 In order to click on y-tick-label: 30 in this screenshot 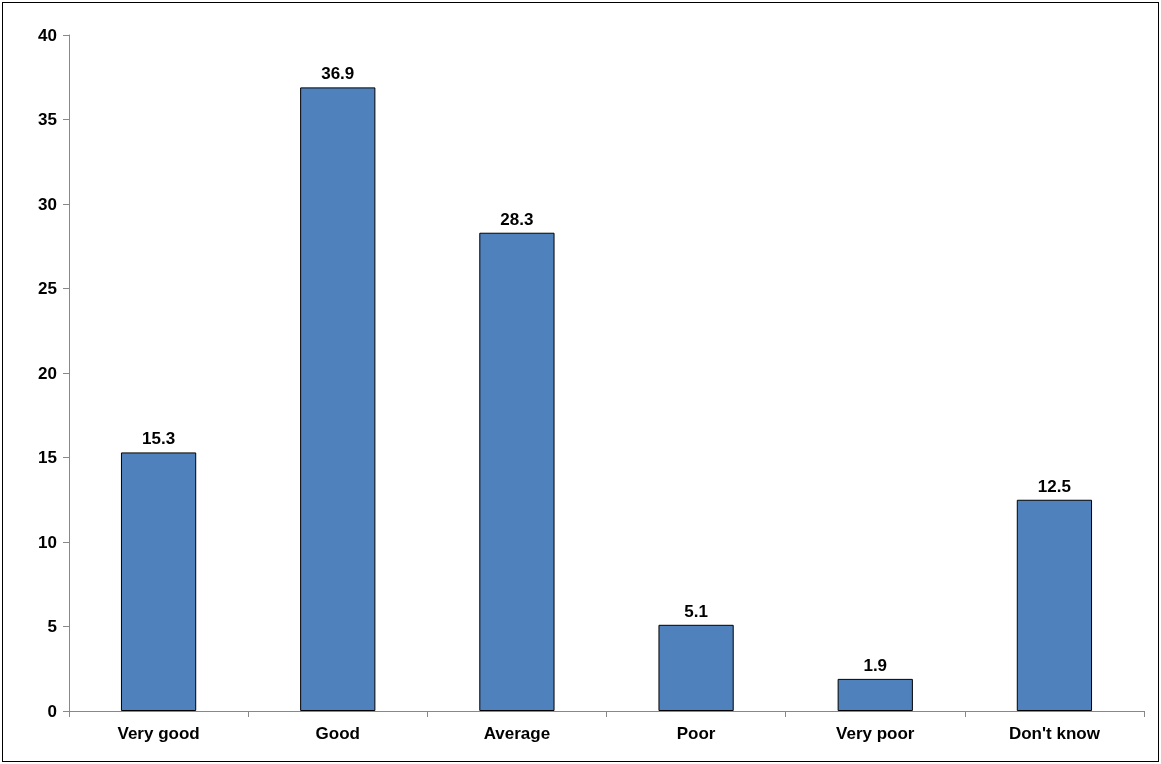, I will do `click(47, 204)`.